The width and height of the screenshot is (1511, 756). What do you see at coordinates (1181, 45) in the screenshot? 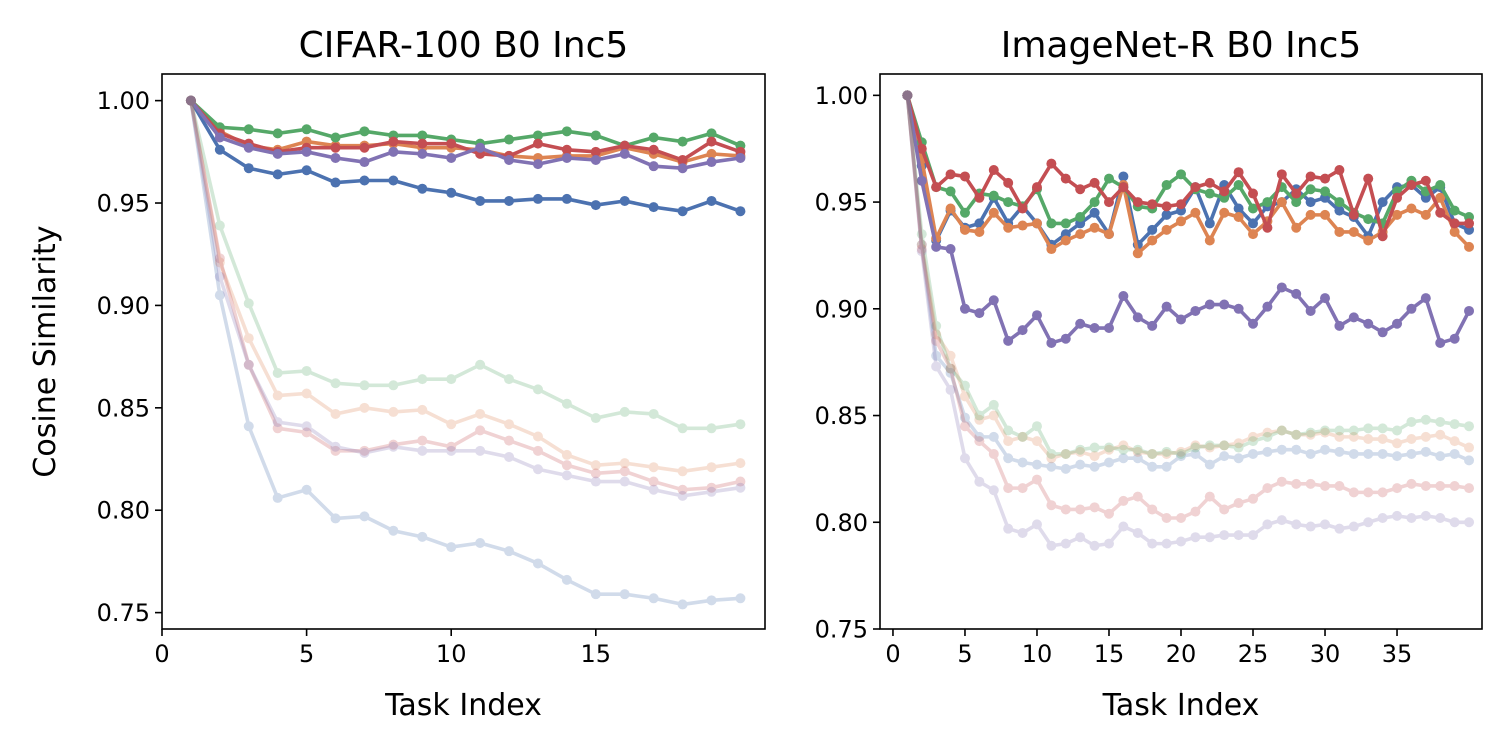
I see `chart-title: ImageNet-R B0 Inc5` at bounding box center [1181, 45].